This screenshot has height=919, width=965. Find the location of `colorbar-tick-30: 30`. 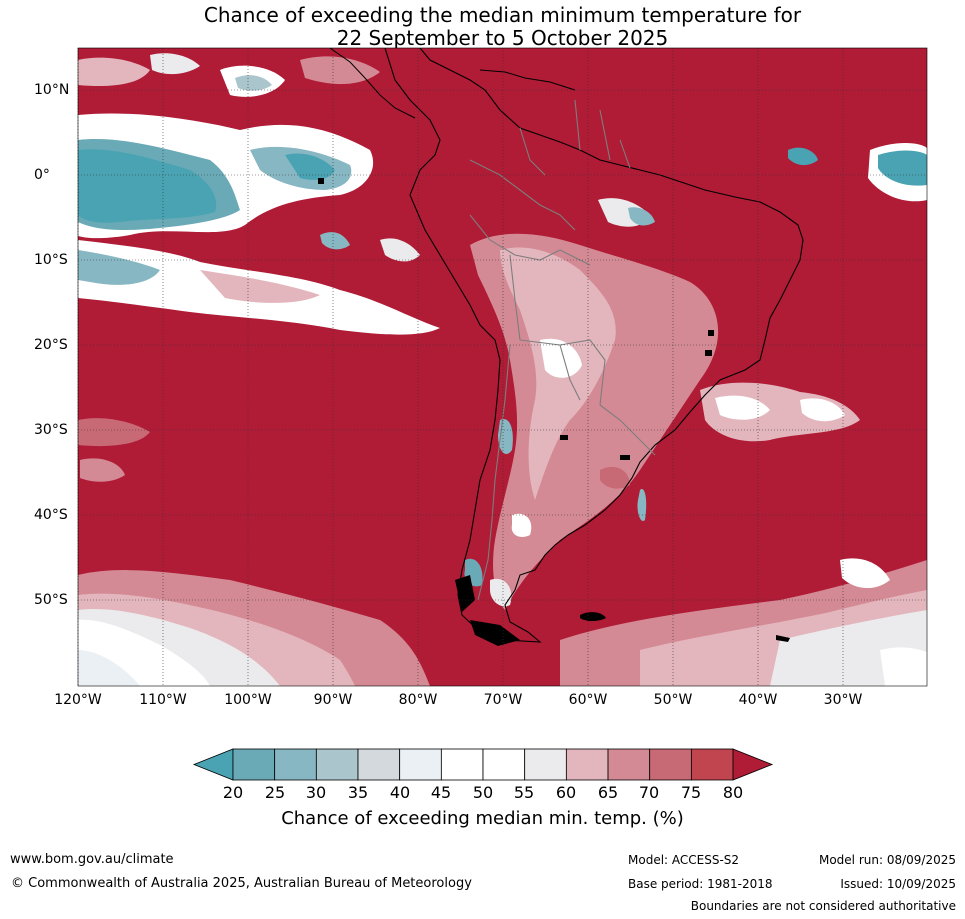

colorbar-tick-30: 30 is located at coordinates (316, 792).